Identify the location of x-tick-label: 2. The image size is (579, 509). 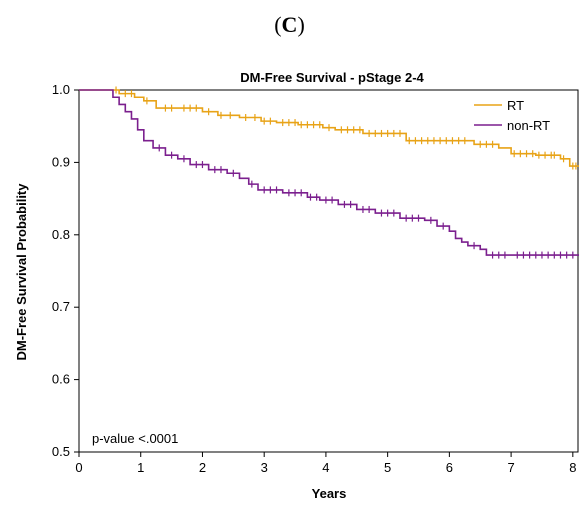
(202, 467).